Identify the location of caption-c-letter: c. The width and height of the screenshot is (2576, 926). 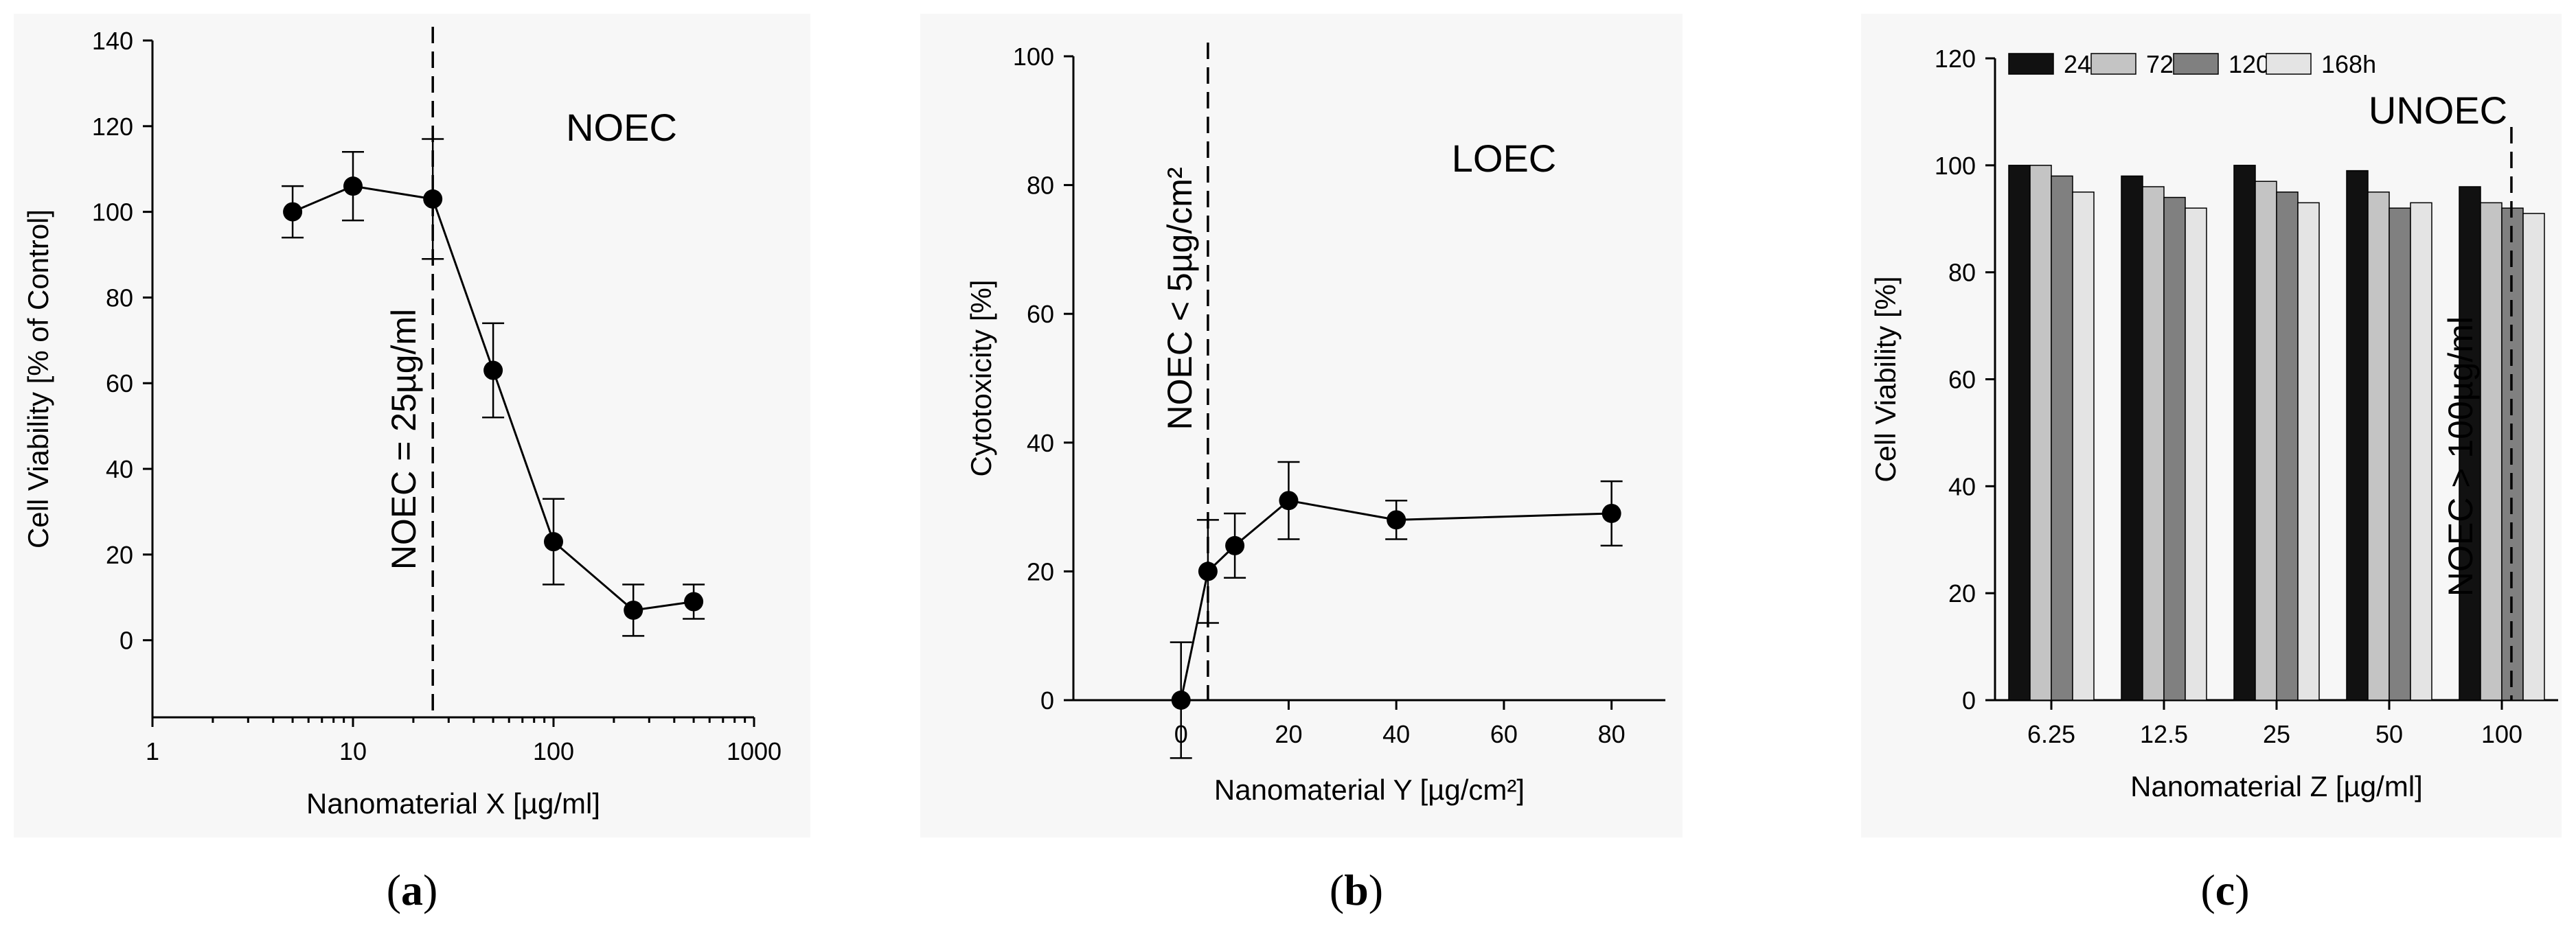
(2225, 890).